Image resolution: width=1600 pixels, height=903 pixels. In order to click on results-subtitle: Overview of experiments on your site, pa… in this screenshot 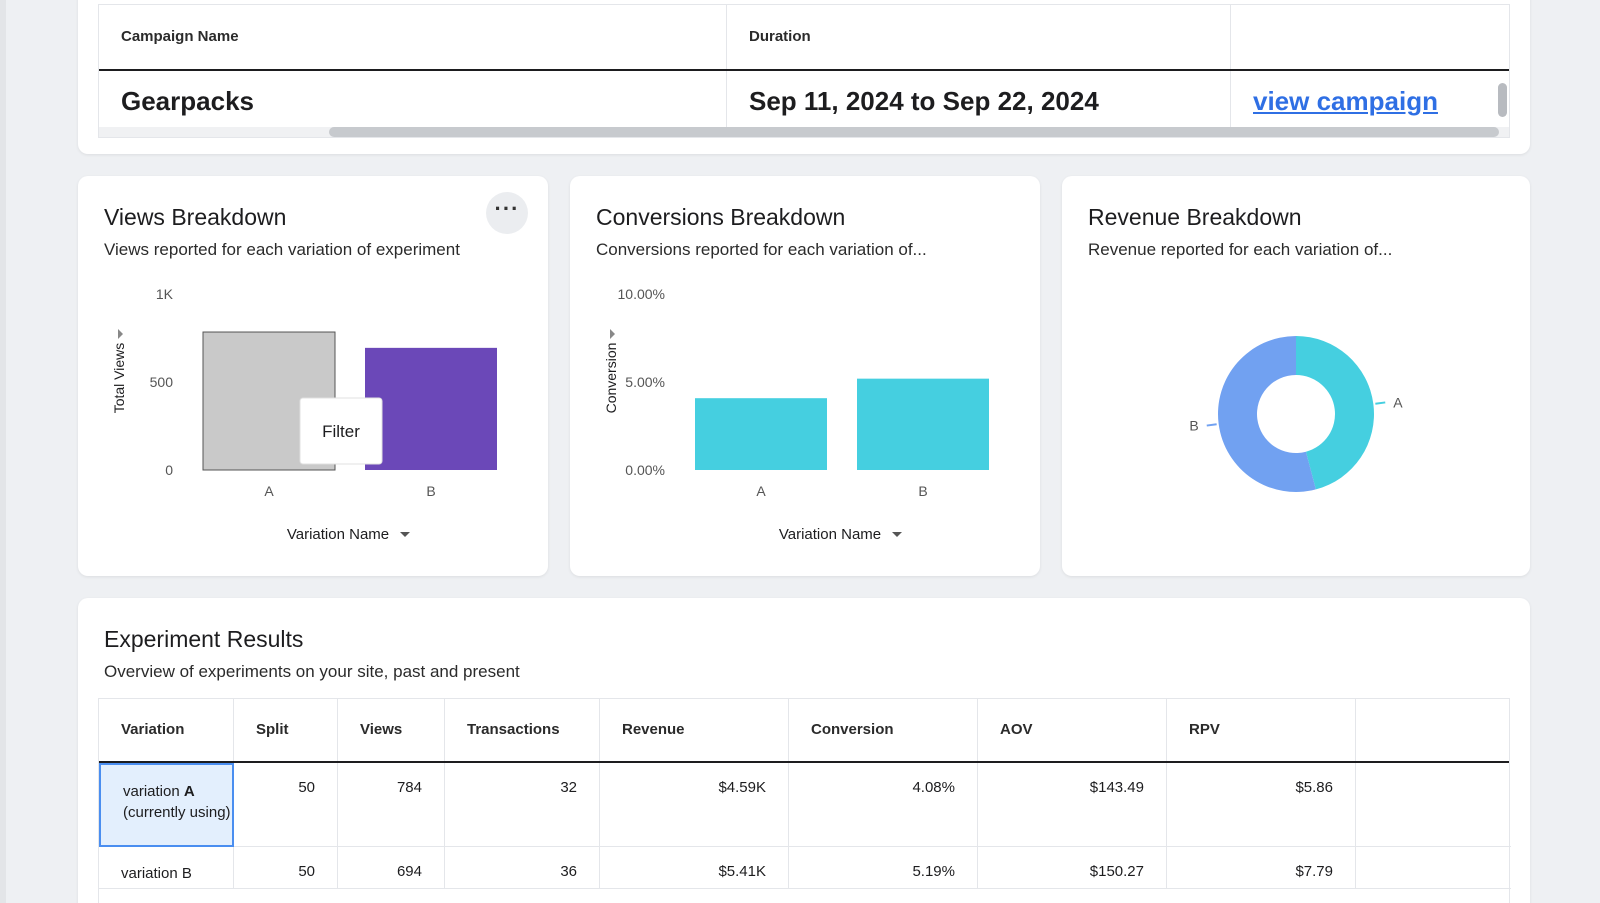, I will do `click(312, 671)`.